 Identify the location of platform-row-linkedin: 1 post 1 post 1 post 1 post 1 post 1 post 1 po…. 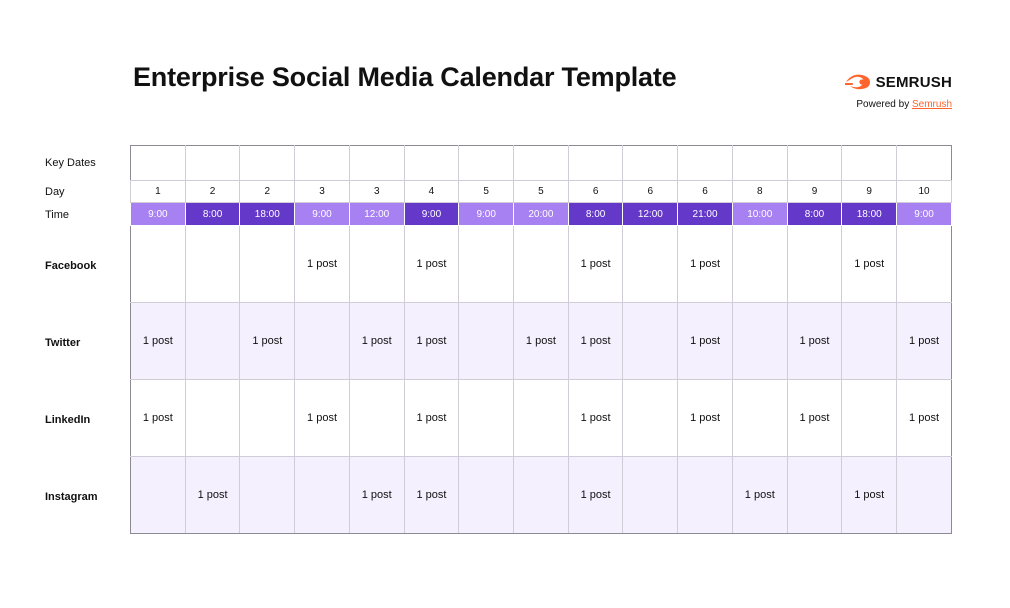
(541, 418).